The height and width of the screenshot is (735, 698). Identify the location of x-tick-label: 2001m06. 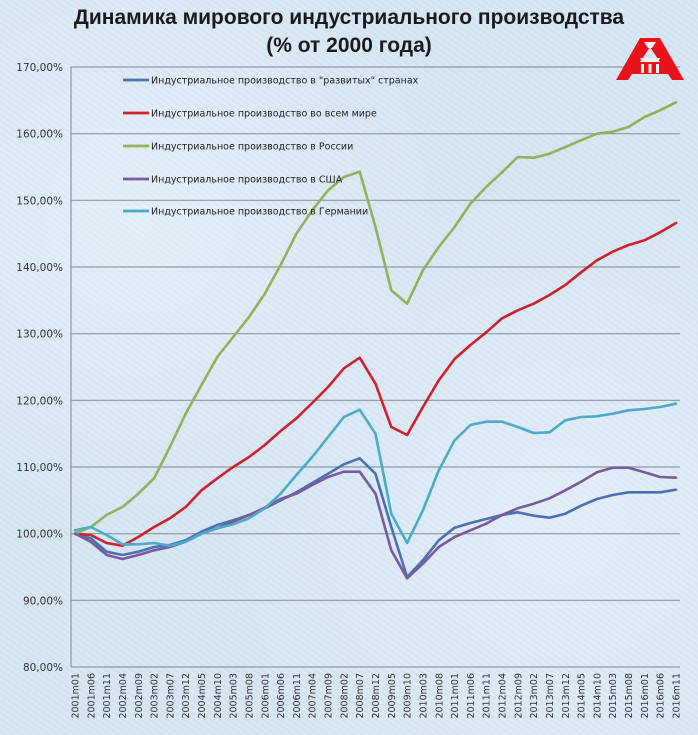
(91, 696).